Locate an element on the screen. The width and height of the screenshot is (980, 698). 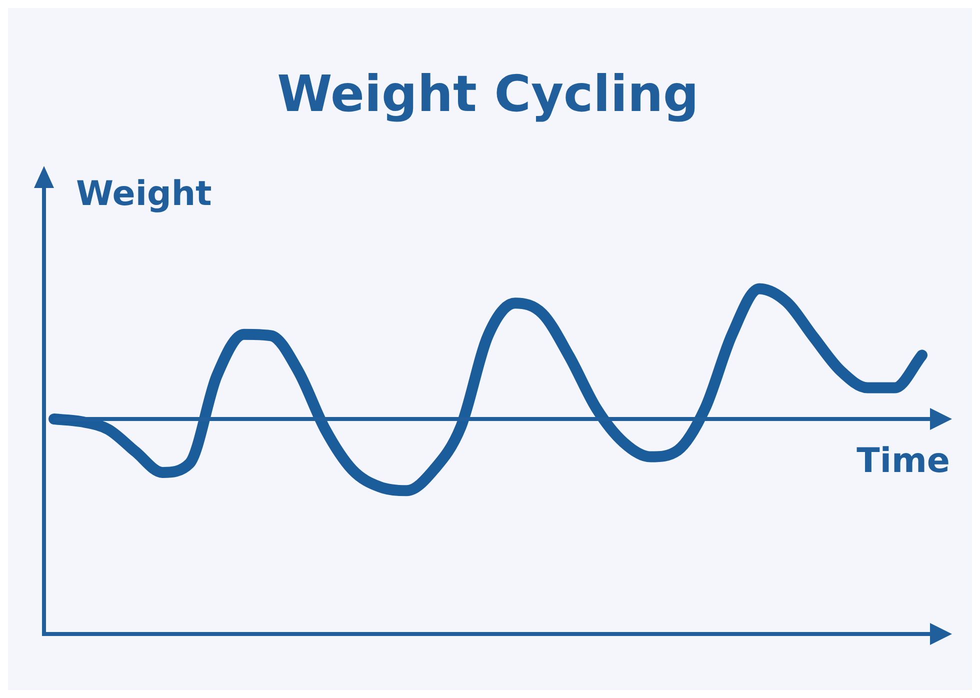
y-axis-title: Weight is located at coordinates (144, 194).